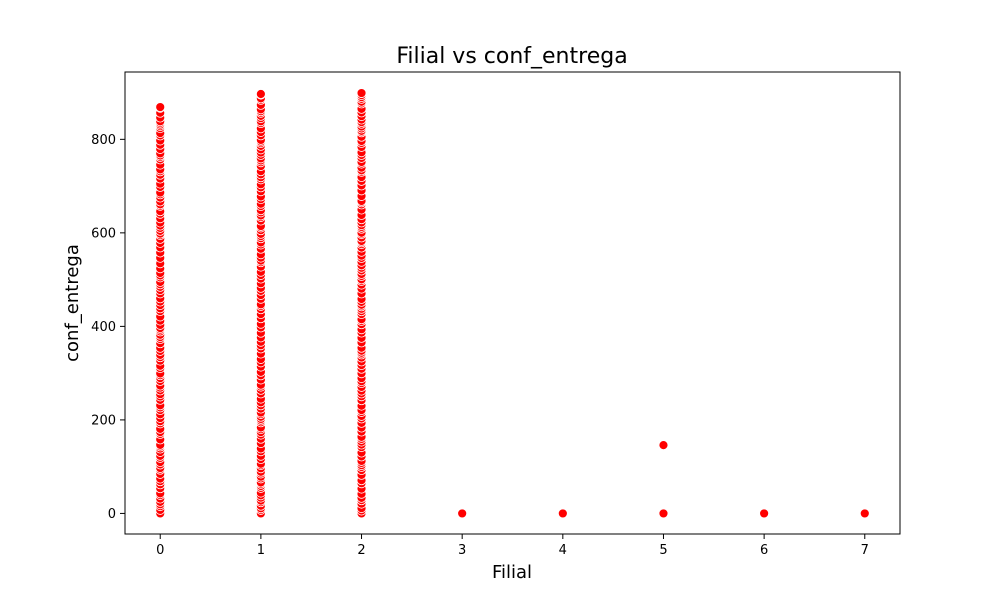 The height and width of the screenshot is (600, 1000). What do you see at coordinates (103, 420) in the screenshot?
I see `y-tick-label: 200` at bounding box center [103, 420].